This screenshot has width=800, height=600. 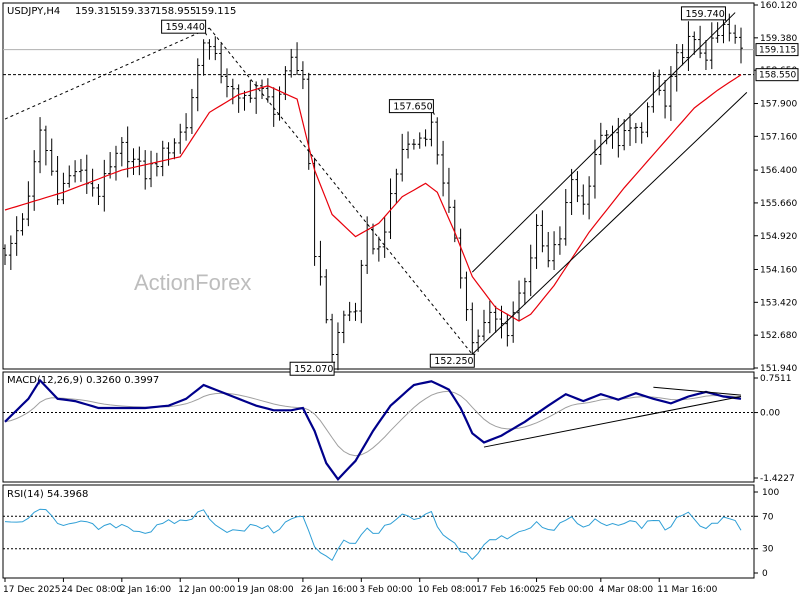 I want to click on annotation-label: 159.440, so click(x=184, y=27).